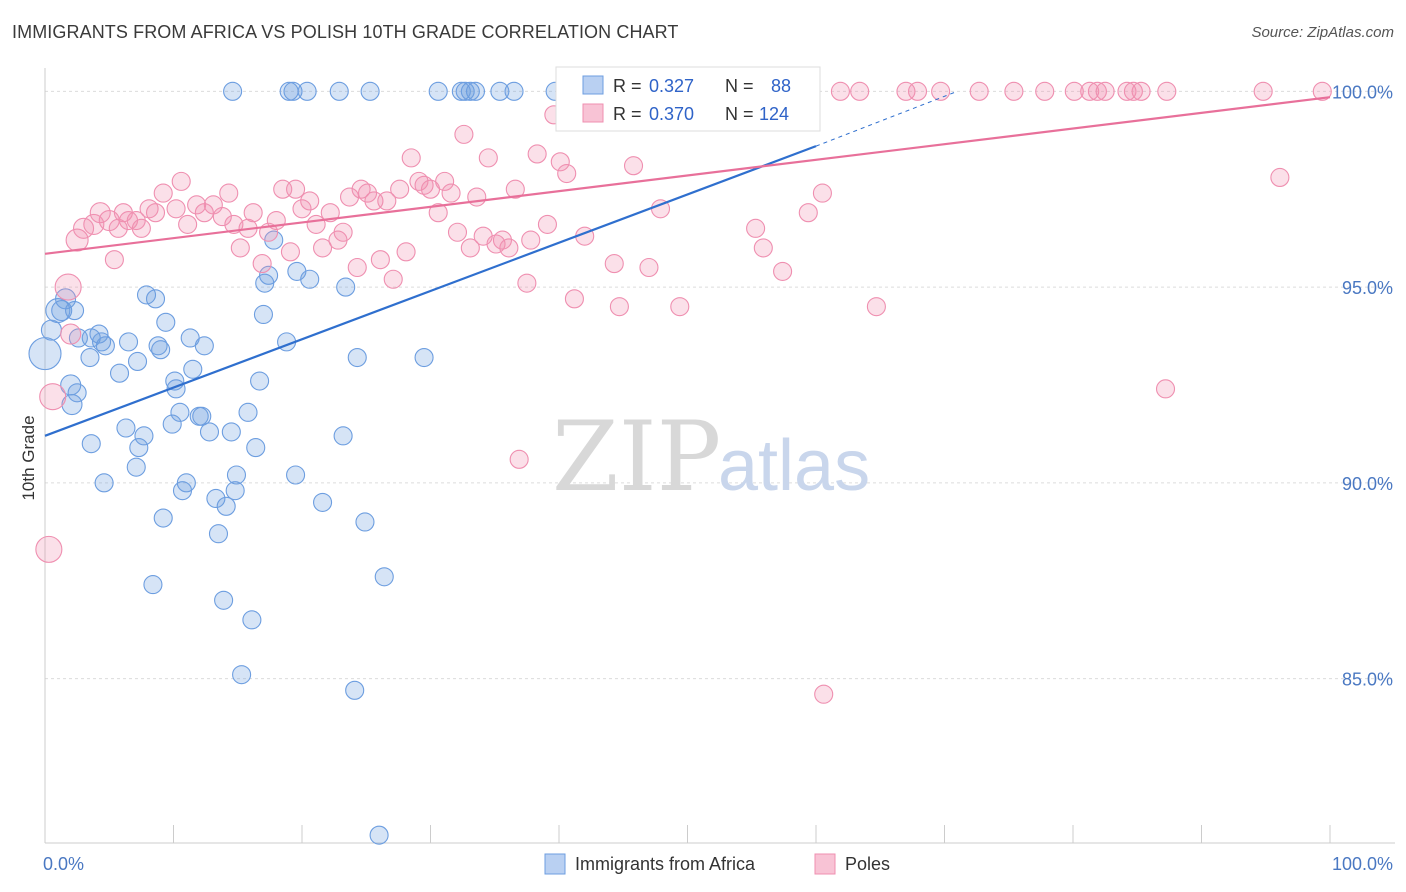  What do you see at coordinates (774, 114) in the screenshot?
I see `legend-n-value-pink: 124` at bounding box center [774, 114].